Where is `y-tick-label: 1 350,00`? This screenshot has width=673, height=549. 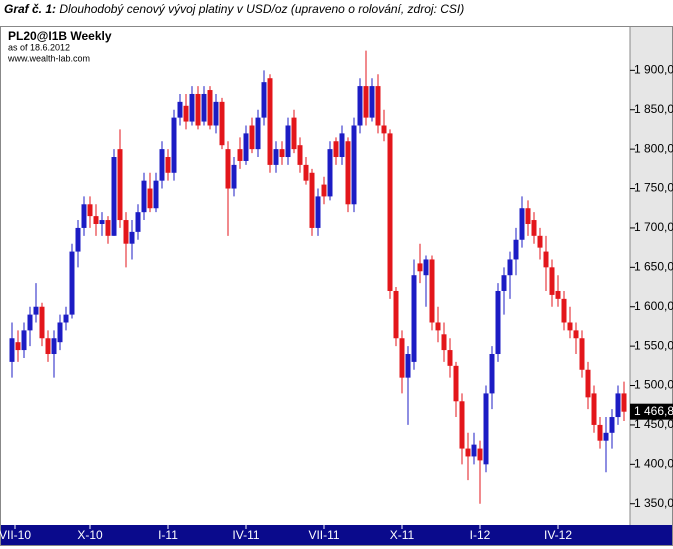 y-tick-label: 1 350,00 is located at coordinates (653, 503).